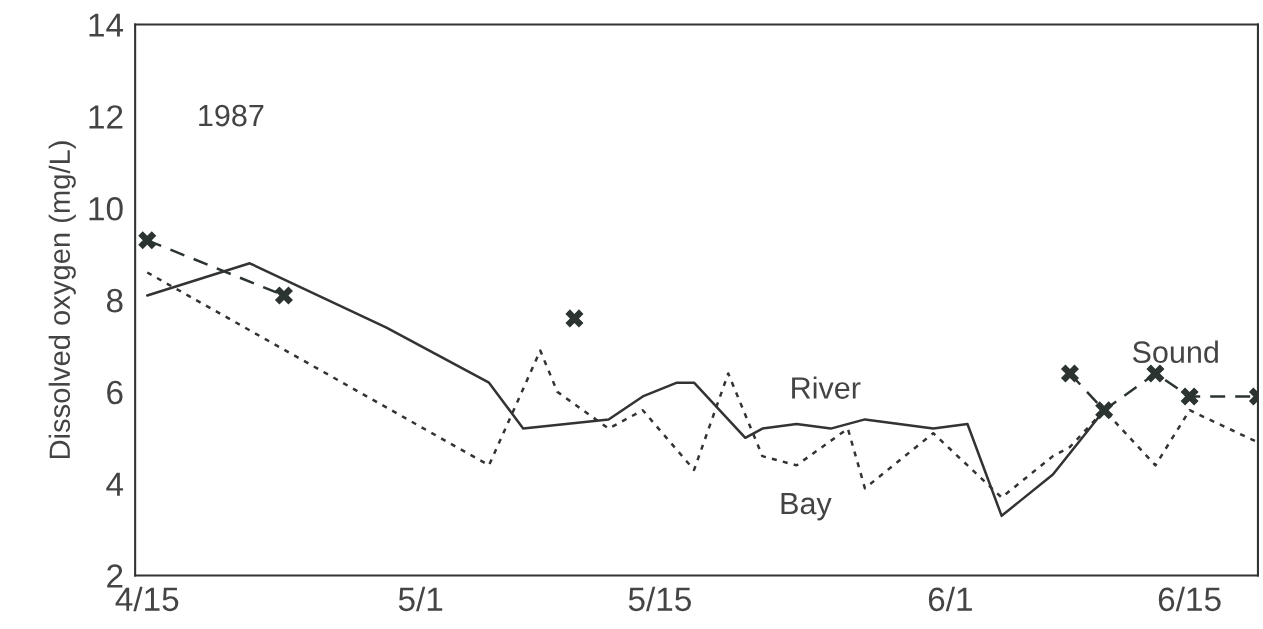  What do you see at coordinates (659, 599) in the screenshot?
I see `x-tick-label: 5/15` at bounding box center [659, 599].